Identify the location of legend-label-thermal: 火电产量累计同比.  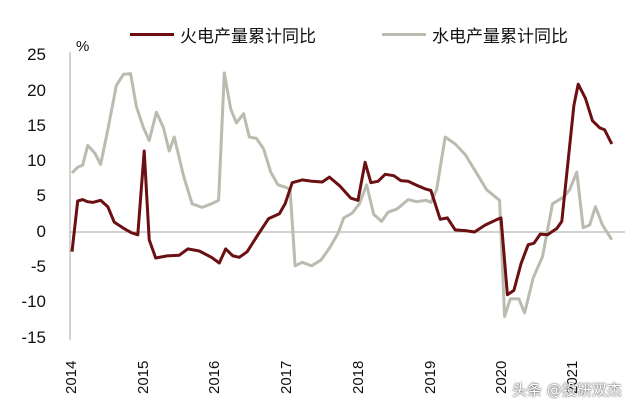
(248, 37).